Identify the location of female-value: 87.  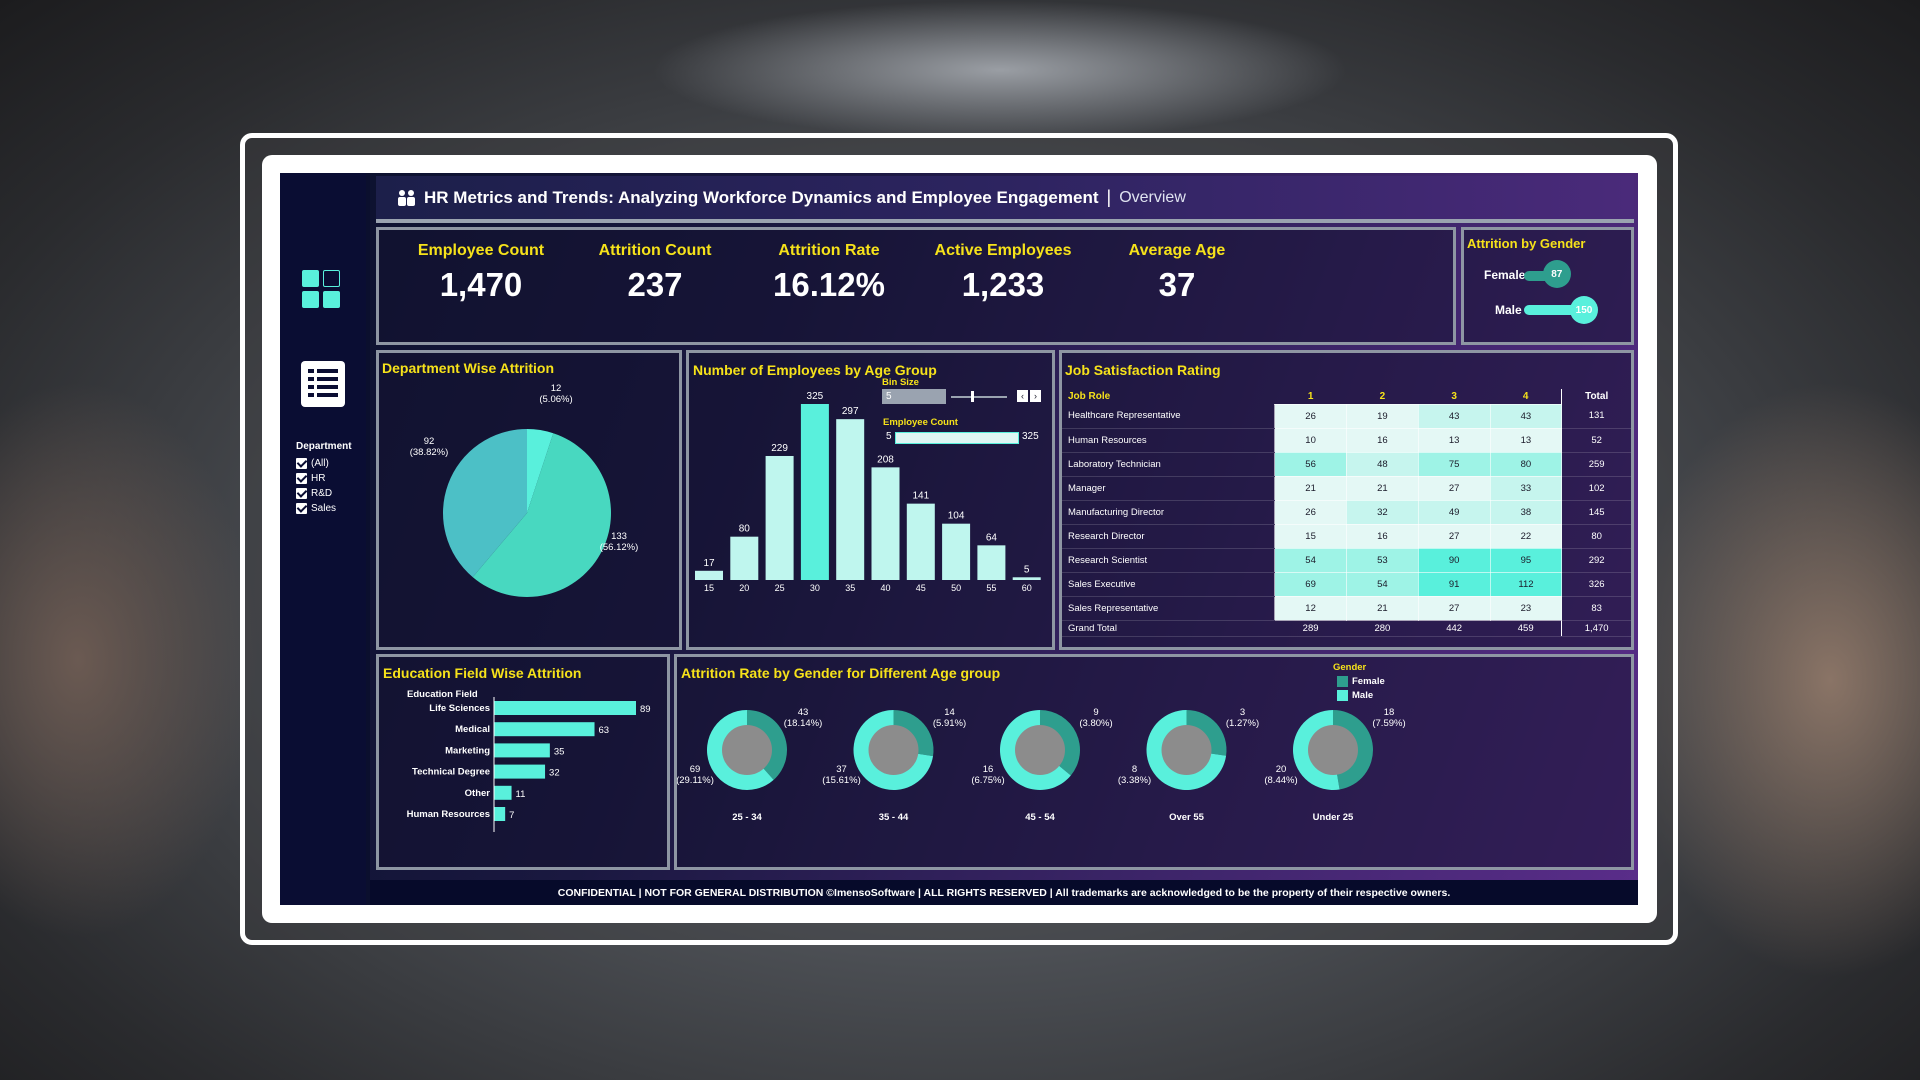
(1556, 274).